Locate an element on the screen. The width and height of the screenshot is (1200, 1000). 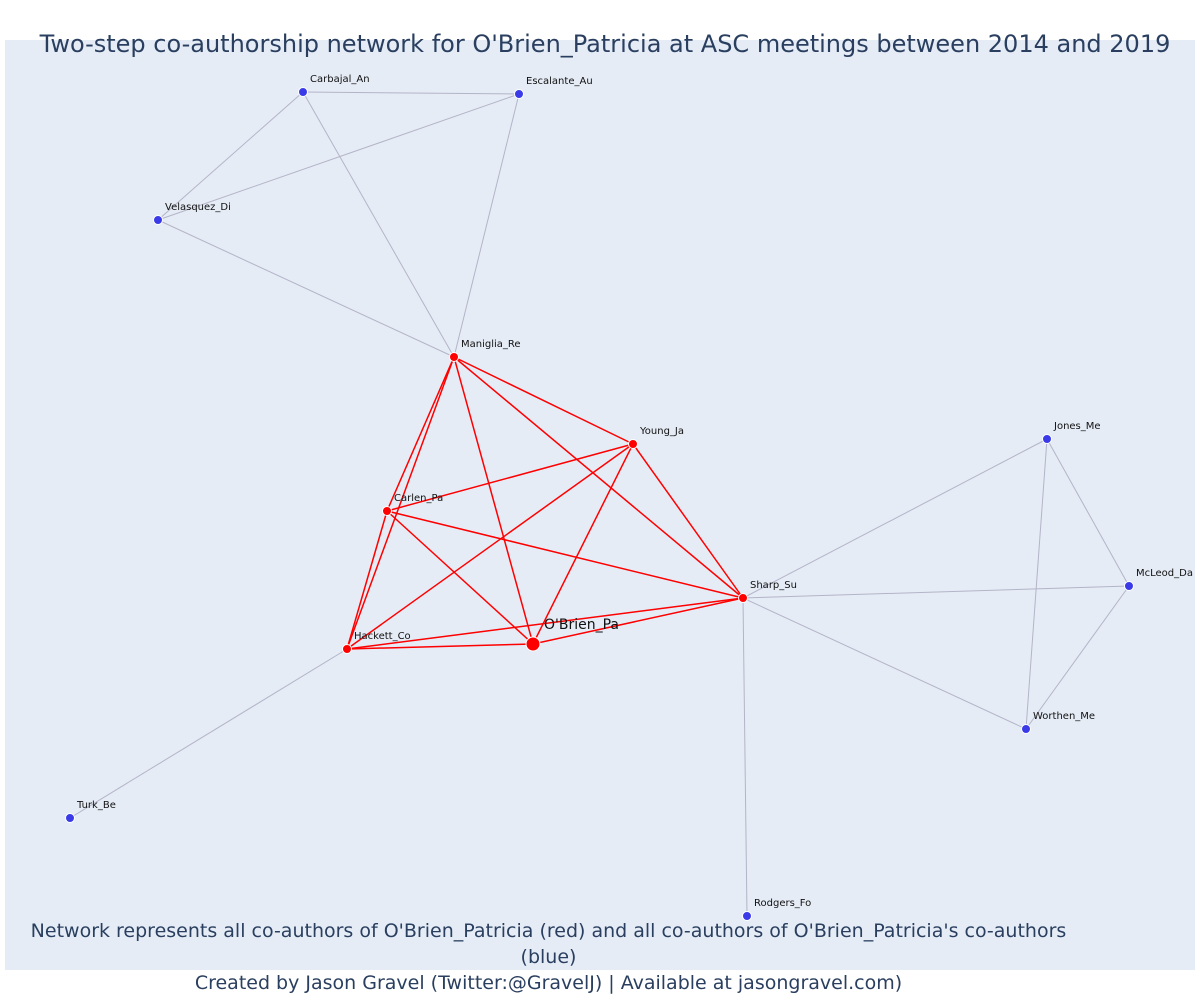
edge-McLeod_Da-Worthen_Me is located at coordinates (1077, 657).